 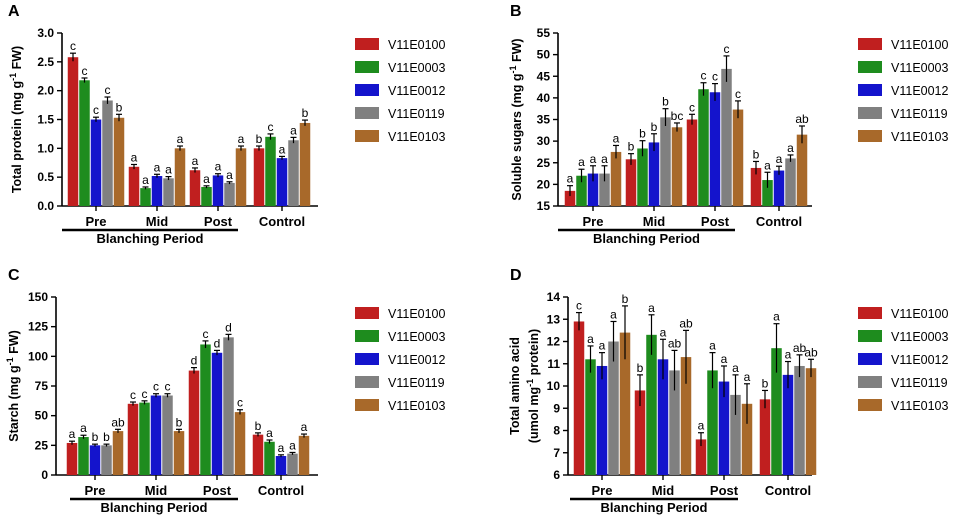 What do you see at coordinates (45, 177) in the screenshot?
I see `y-tick-label: 0.5` at bounding box center [45, 177].